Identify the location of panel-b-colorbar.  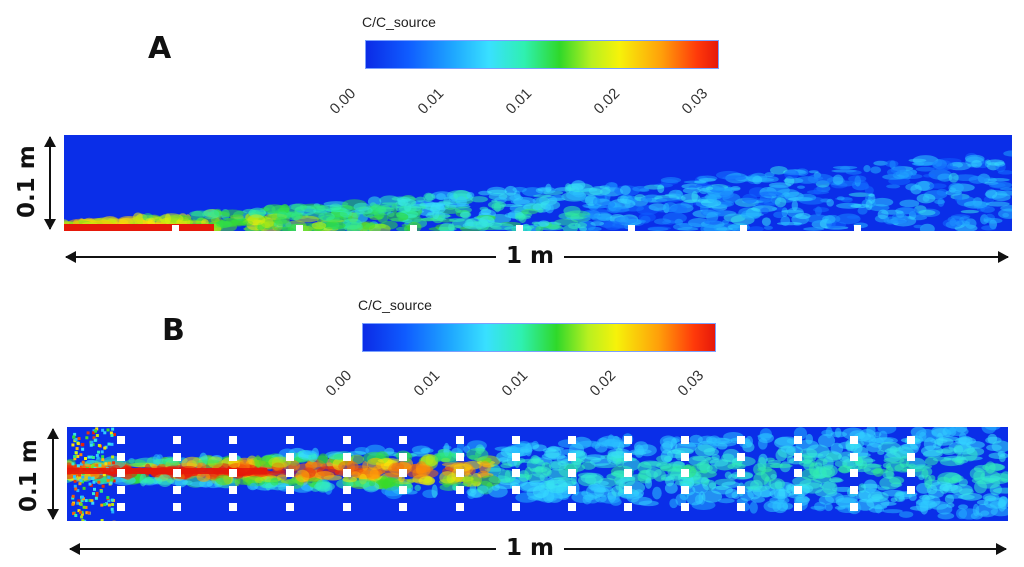
(539, 337).